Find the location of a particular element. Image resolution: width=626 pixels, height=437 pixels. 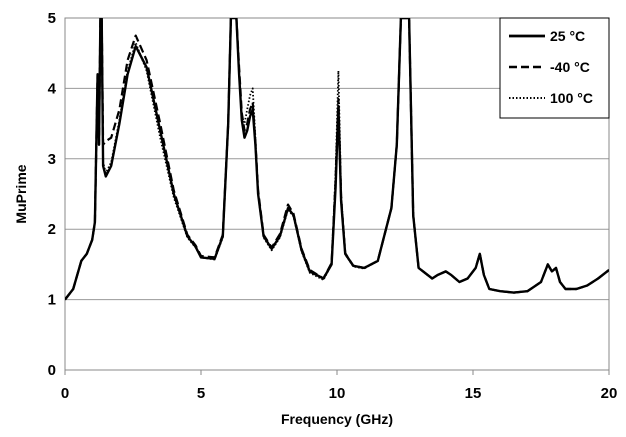

x-axis-title: Frequency (GHz) is located at coordinates (337, 419).